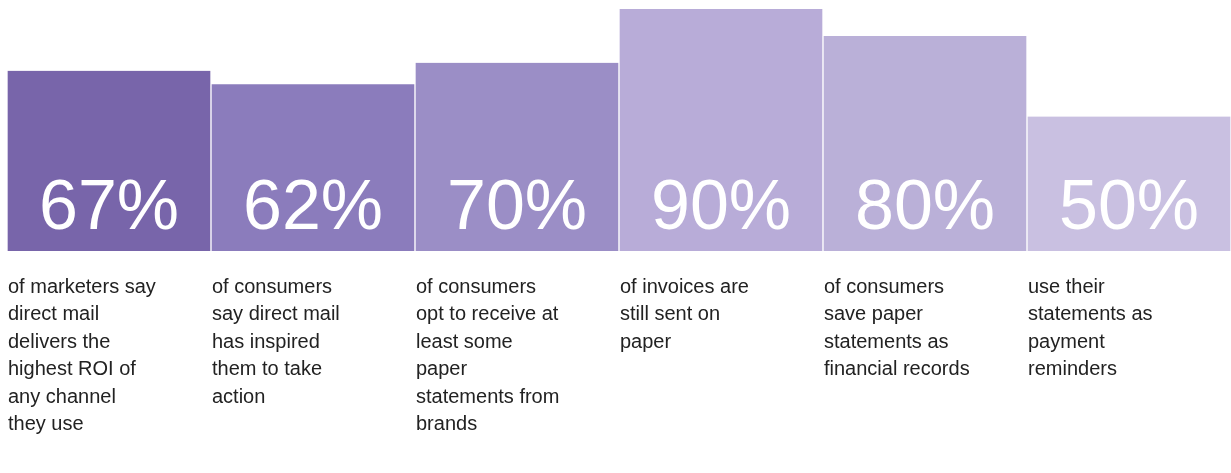 Image resolution: width=1231 pixels, height=473 pixels. I want to click on data-label: 90%, so click(721, 205).